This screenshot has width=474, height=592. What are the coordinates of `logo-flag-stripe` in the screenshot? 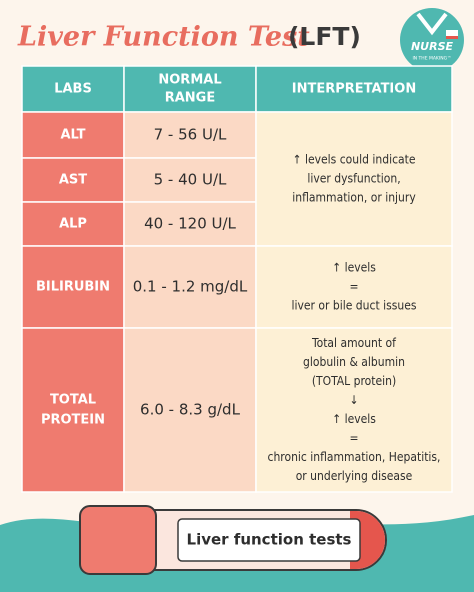 It's located at (452, 37).